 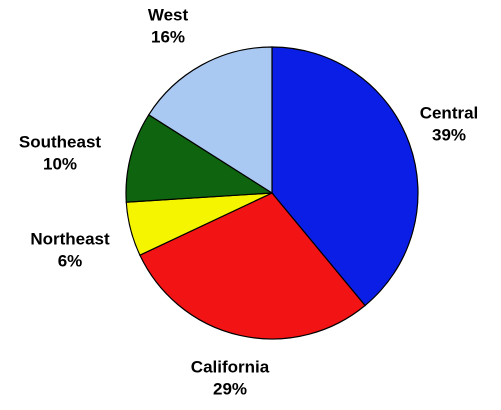 What do you see at coordinates (60, 163) in the screenshot?
I see `slice-percent-southeast: 10%` at bounding box center [60, 163].